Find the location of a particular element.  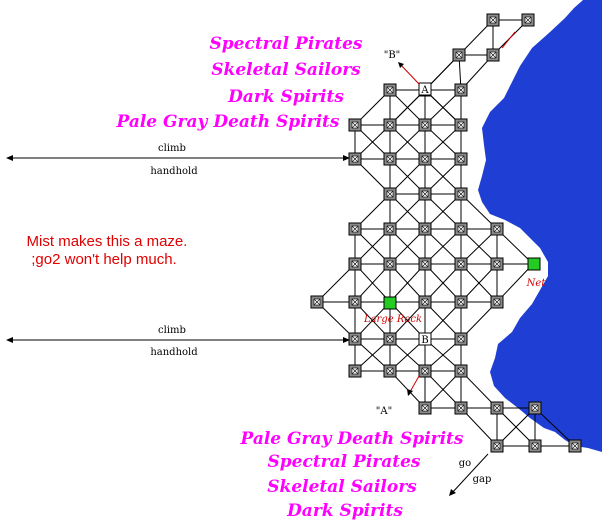

mob-top-2: Skeletal Sailors is located at coordinates (286, 70).